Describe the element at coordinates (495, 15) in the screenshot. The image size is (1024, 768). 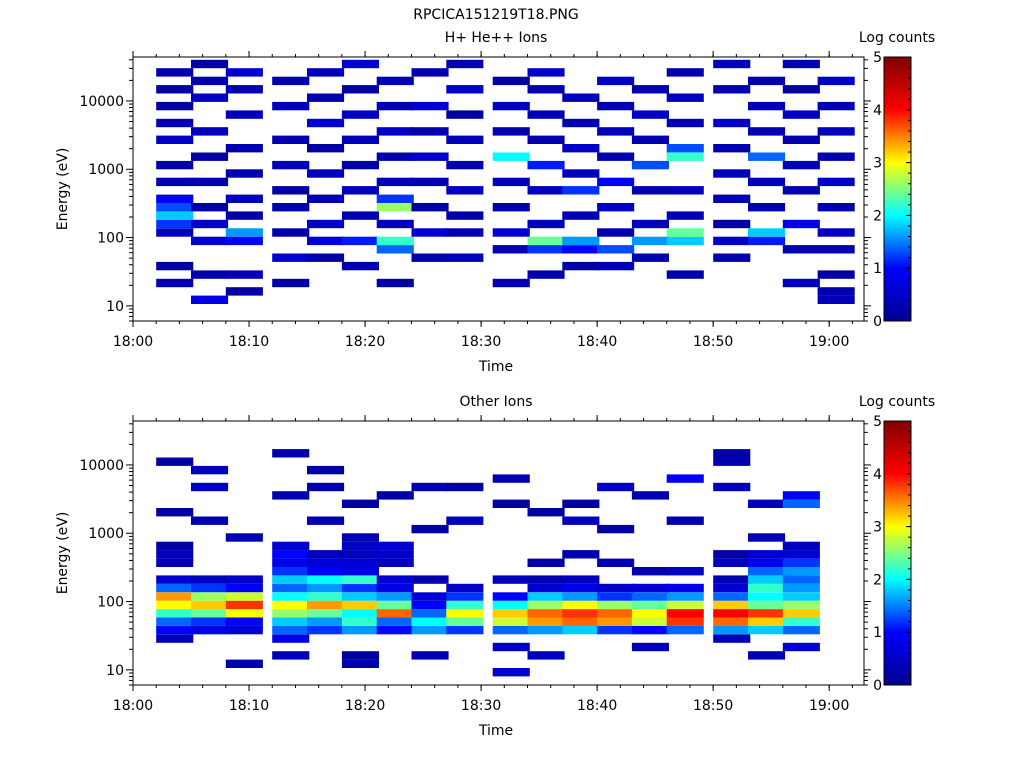
I see `figure-title: RPCICA151219T18.PNG` at that location.